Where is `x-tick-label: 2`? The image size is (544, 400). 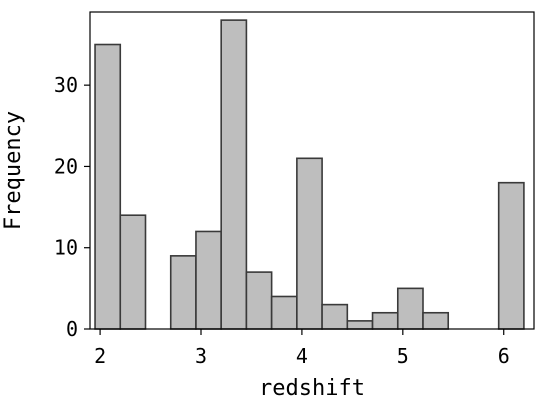 x-tick-label: 2 is located at coordinates (100, 356).